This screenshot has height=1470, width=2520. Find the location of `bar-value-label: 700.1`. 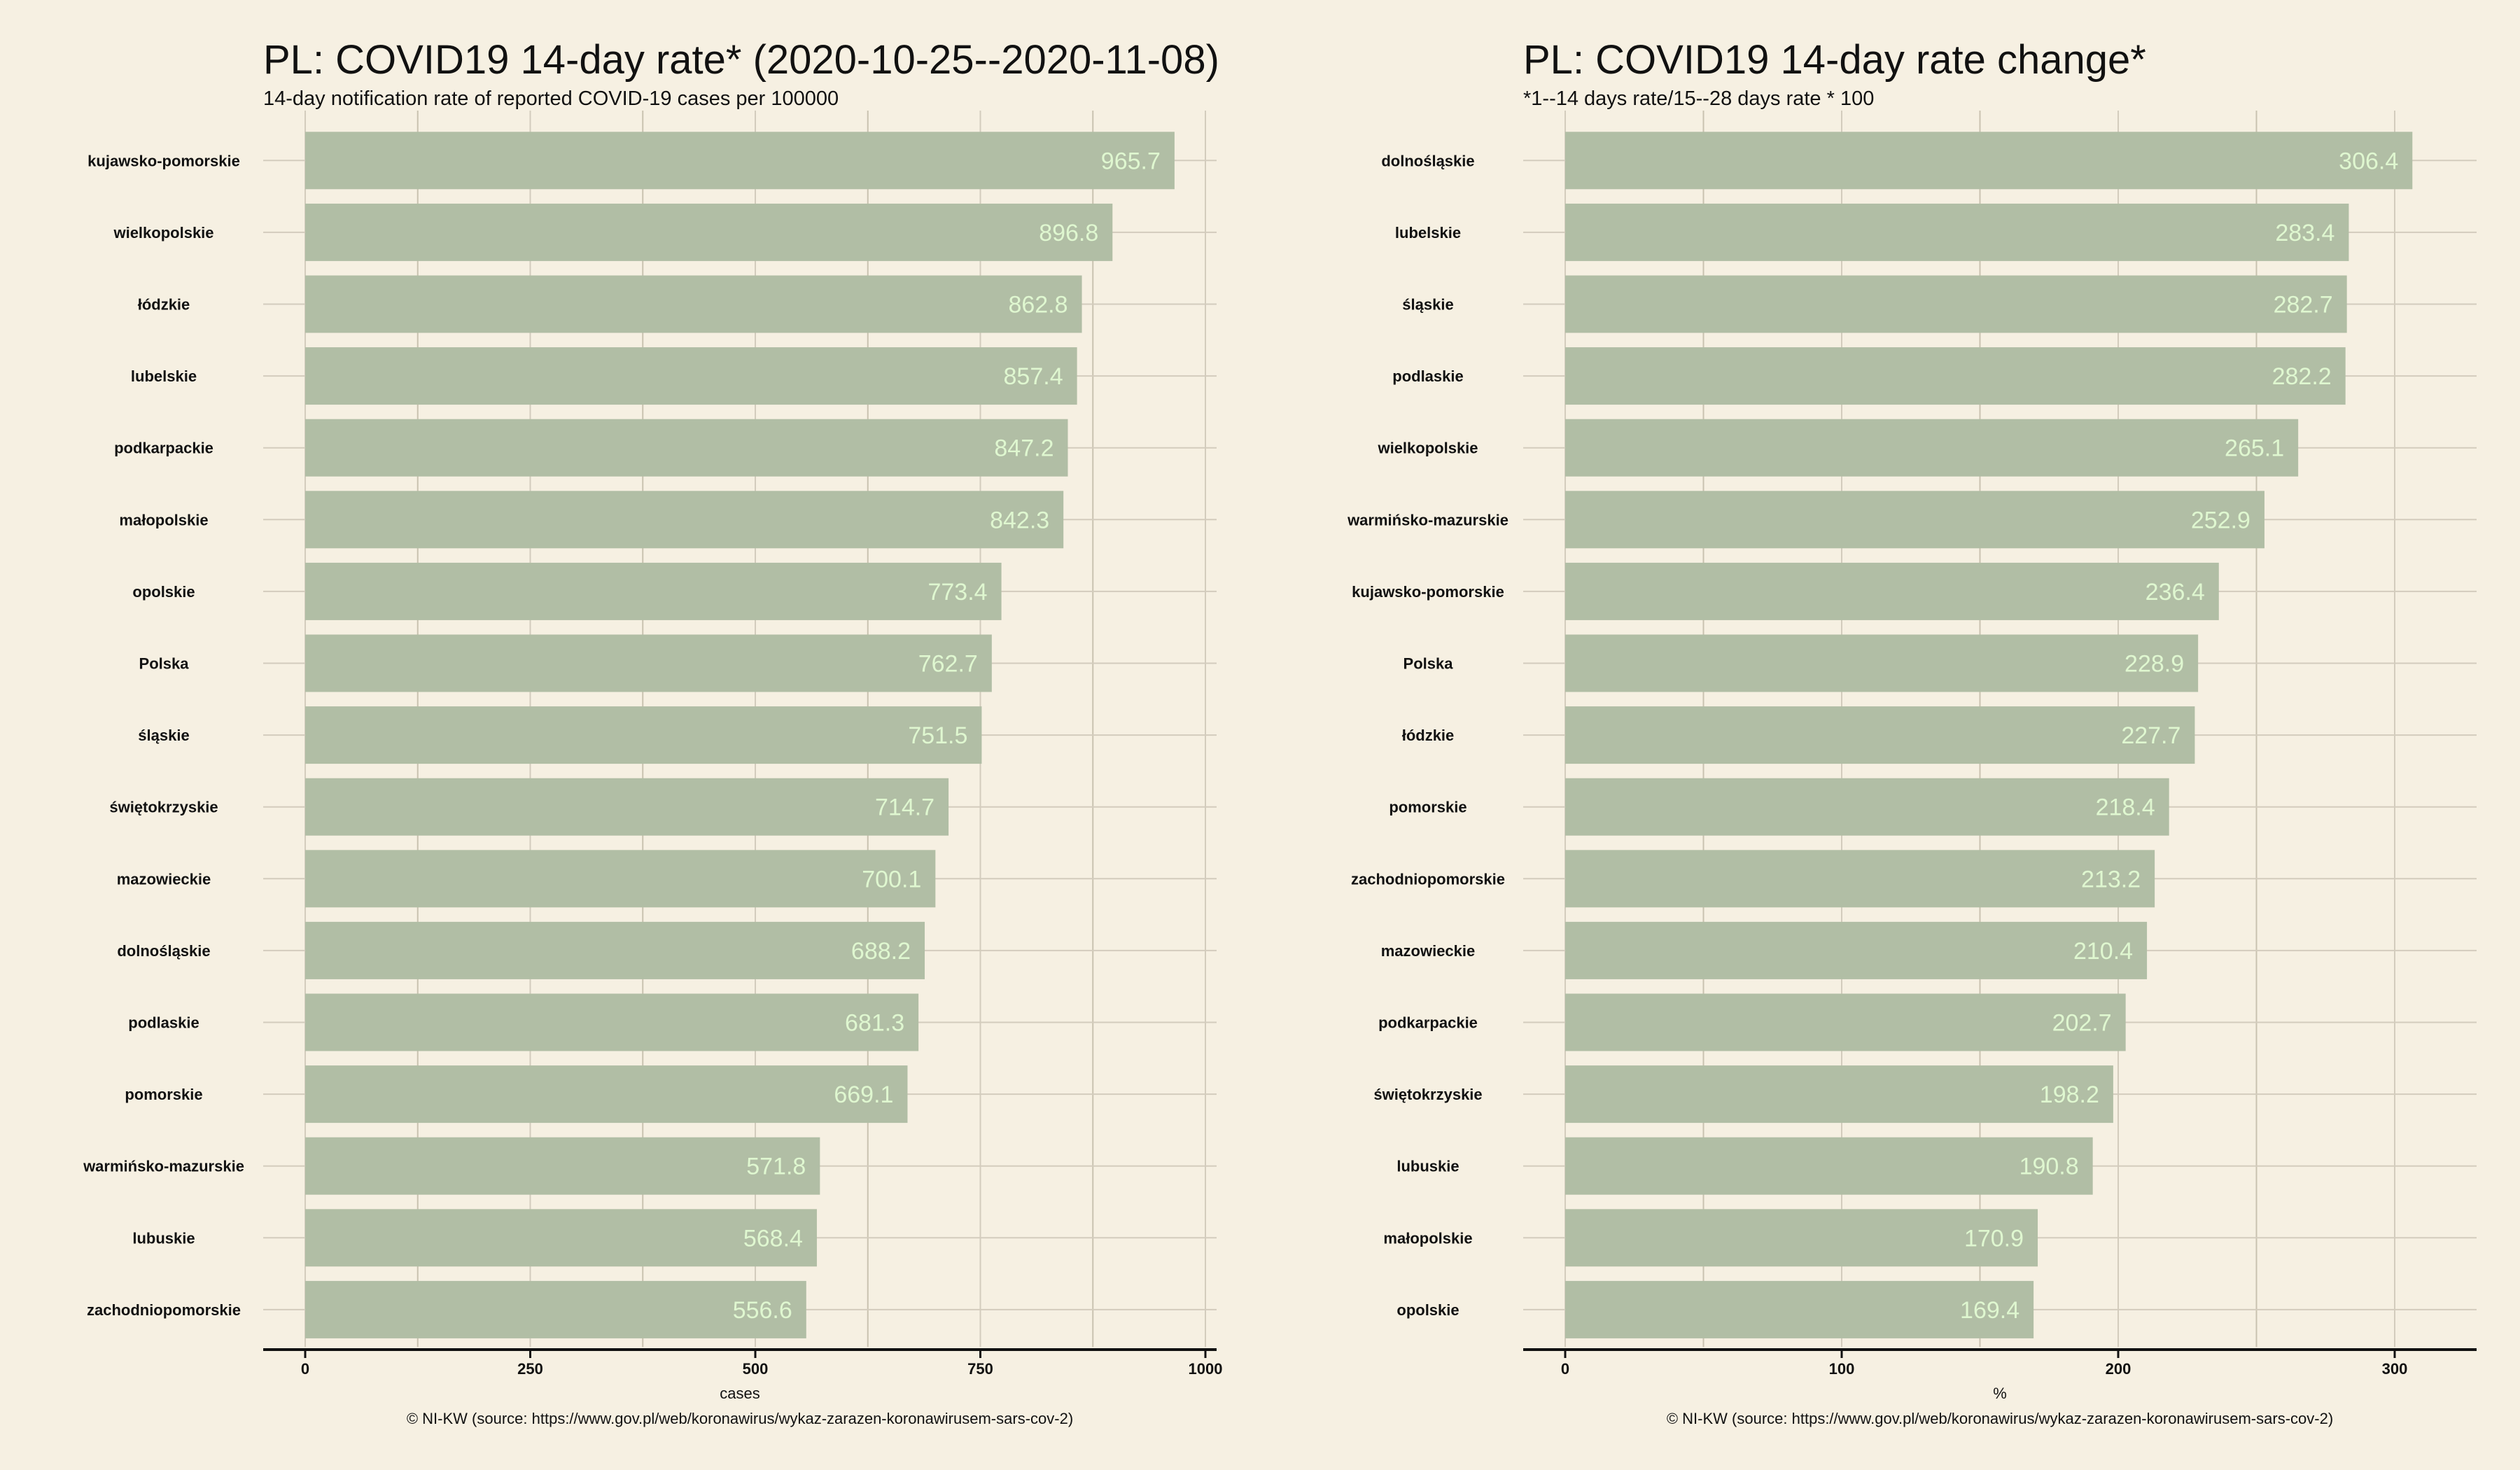

bar-value-label: 700.1 is located at coordinates (891, 879).